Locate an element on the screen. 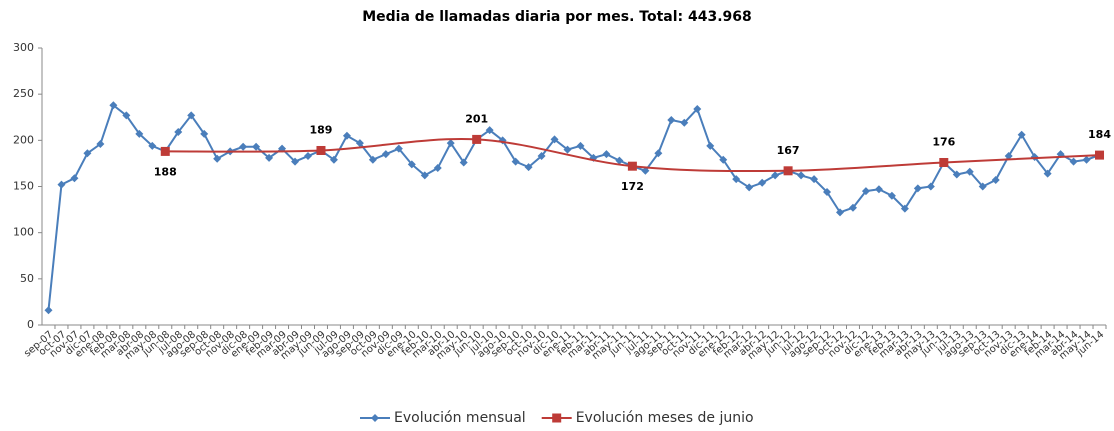 This screenshot has height=431, width=1114. y-tick-label: 250 is located at coordinates (23, 93).